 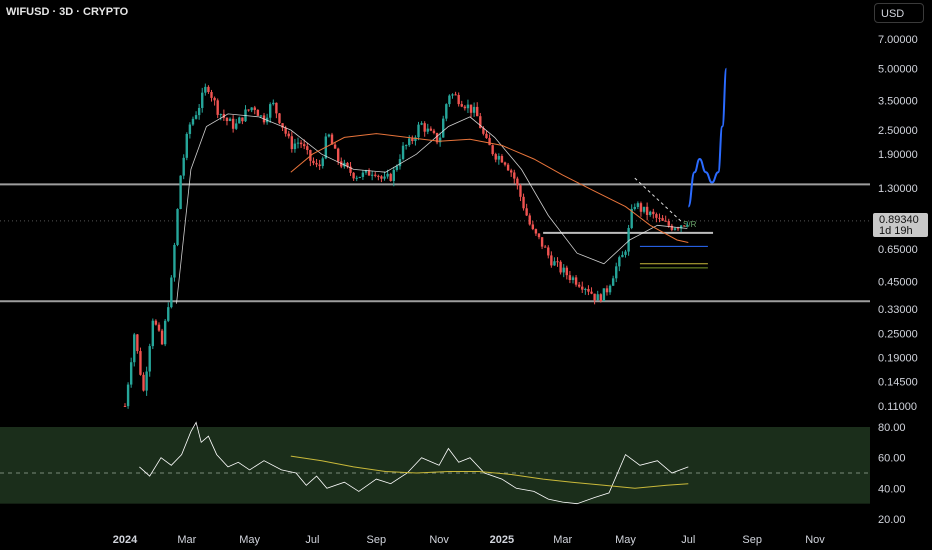 I want to click on rsi-tick-label: 60.00, so click(x=892, y=459).